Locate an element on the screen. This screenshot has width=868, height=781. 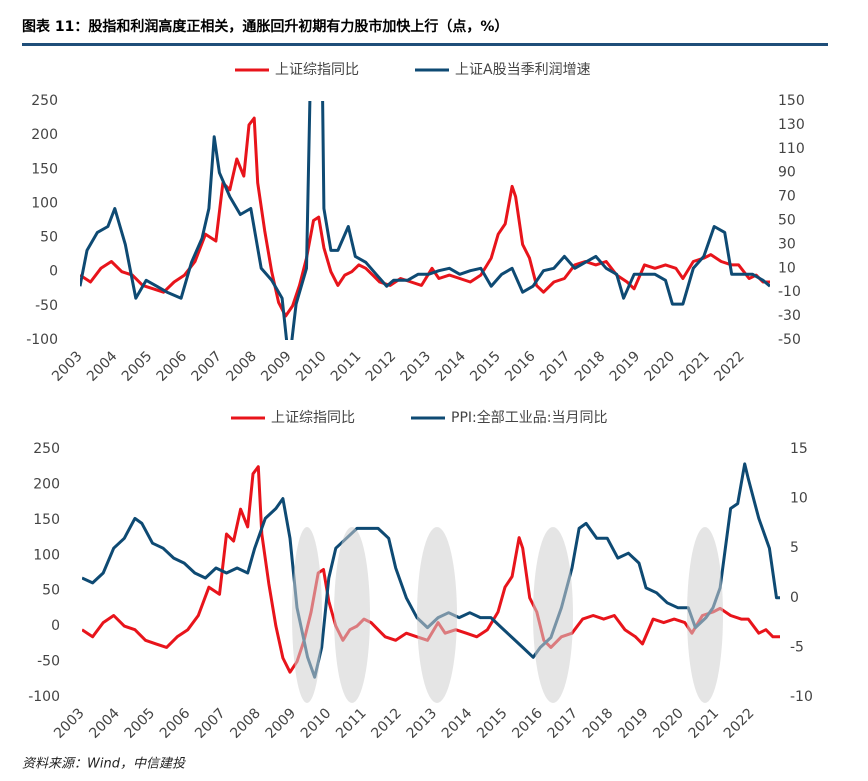
legend-label: 上证A股当季利润增速 is located at coordinates (523, 70).